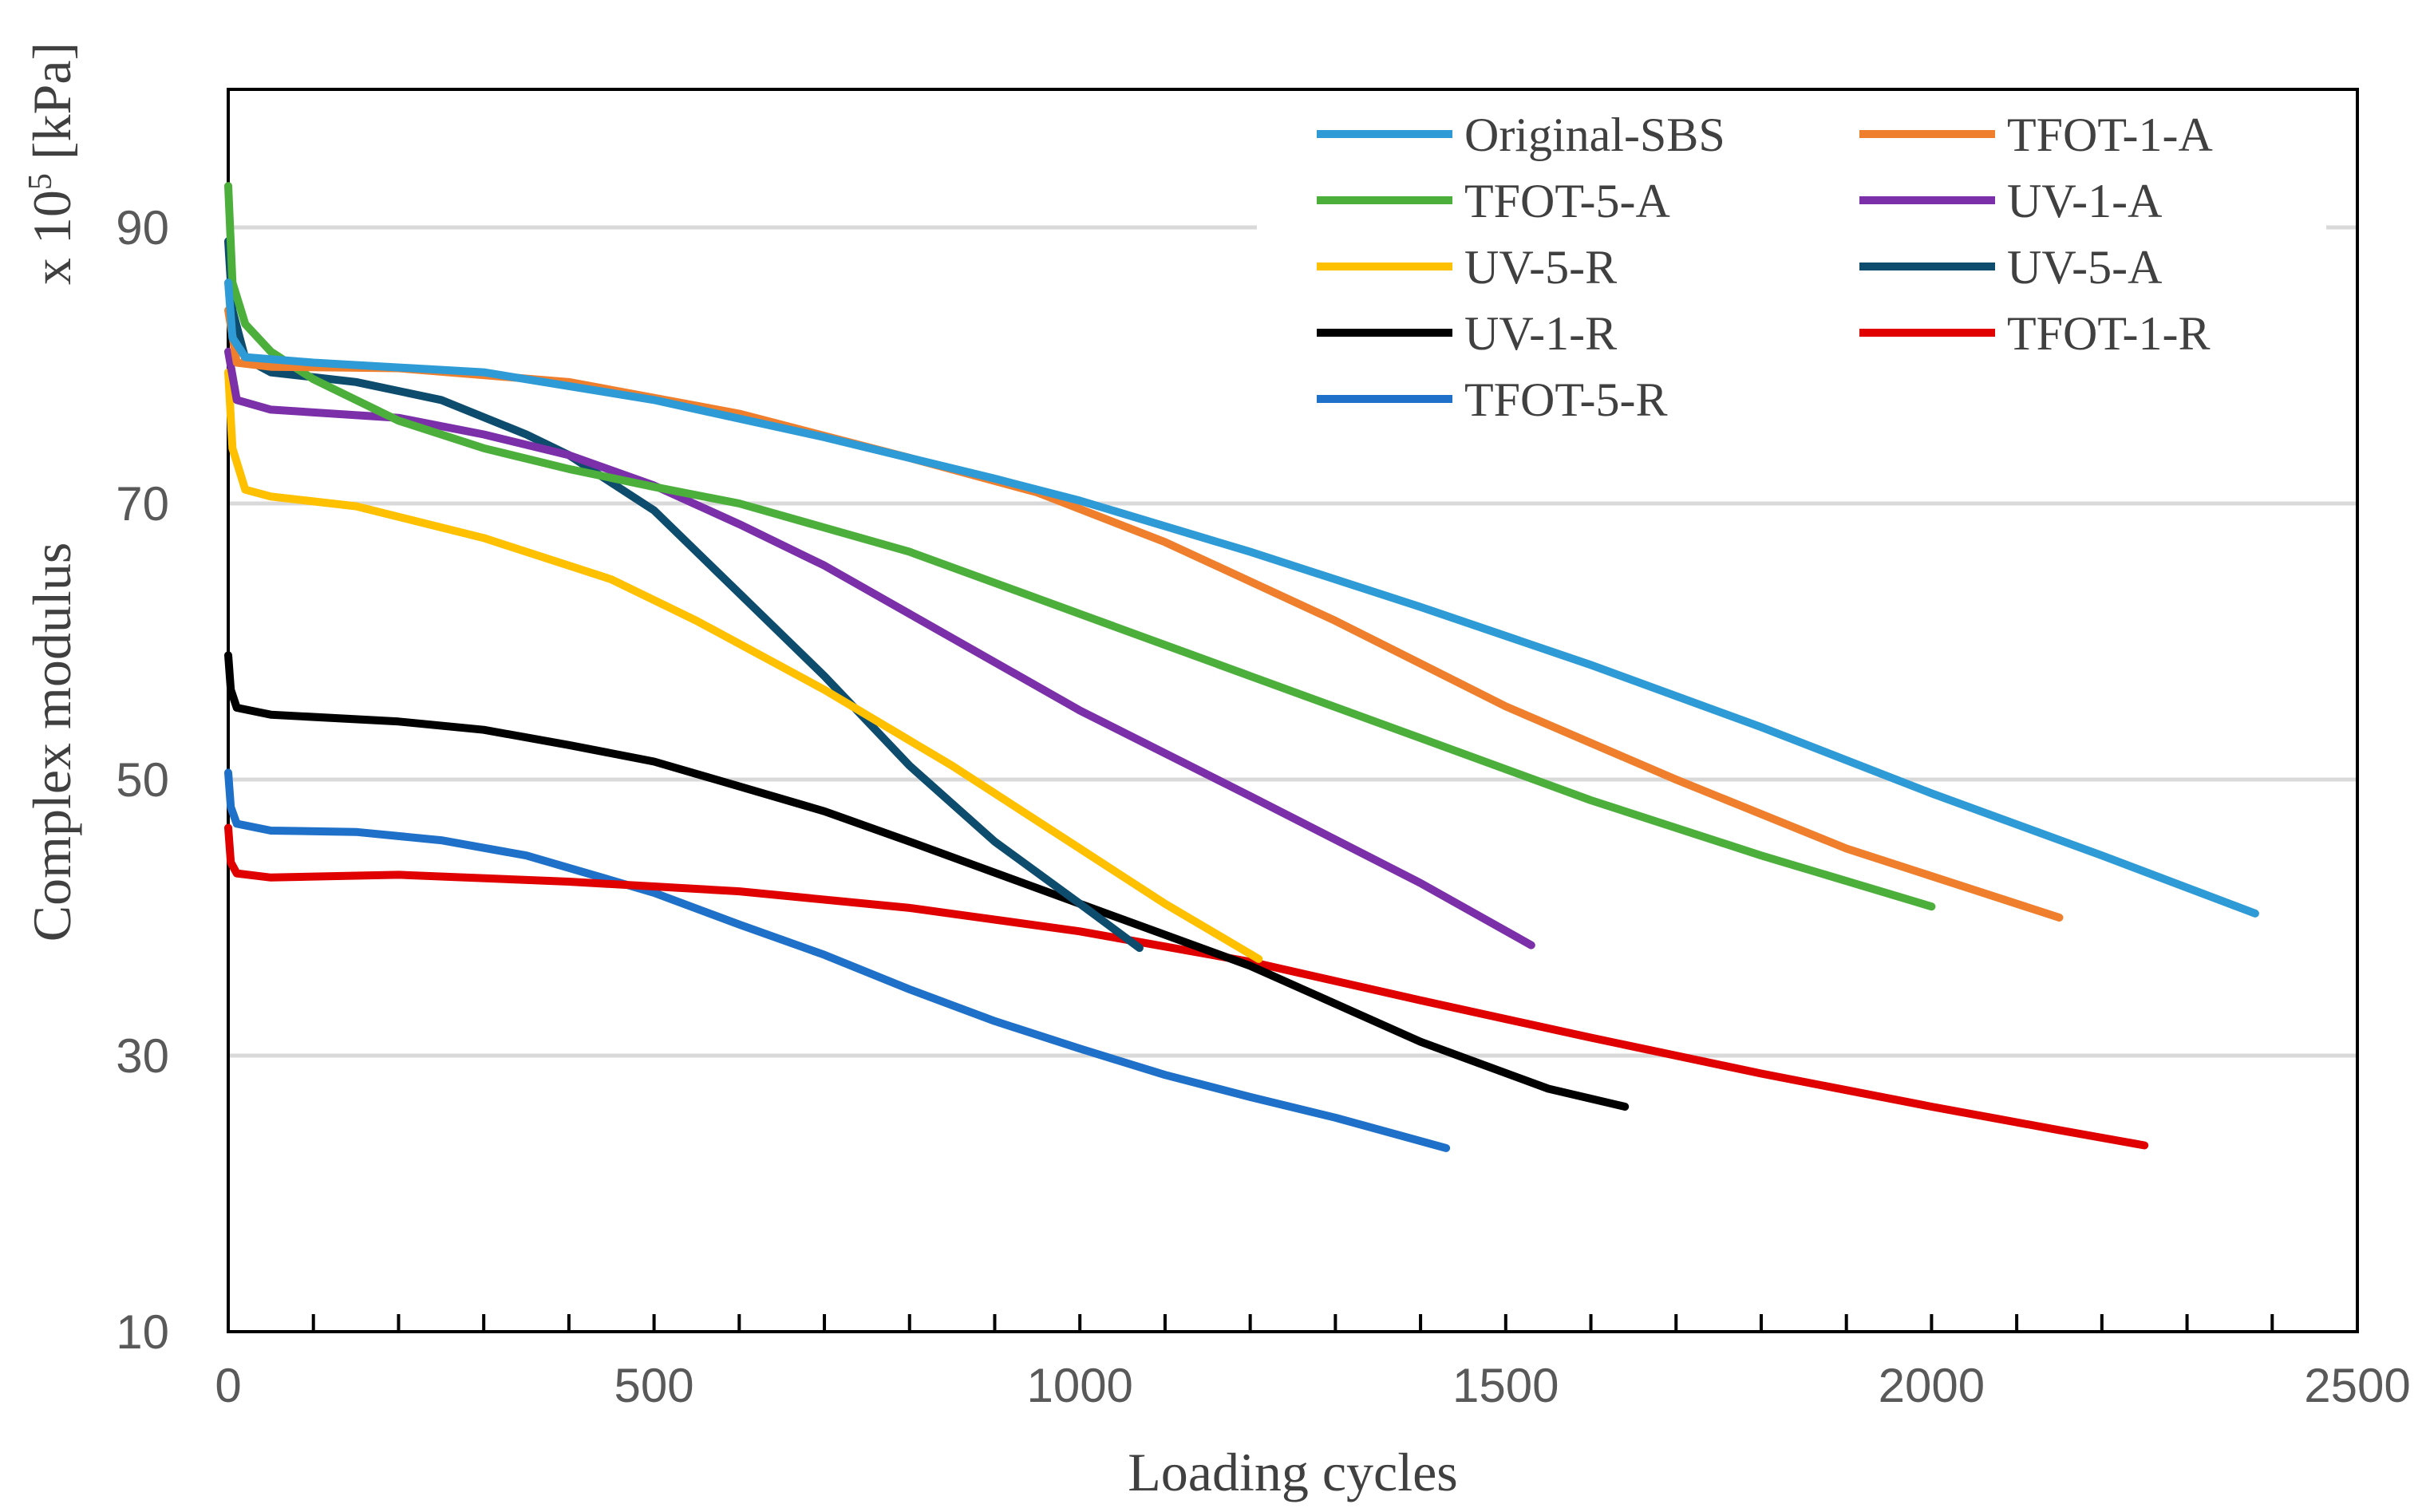  I want to click on legend-item-tfot-5-a: TFOT-5-A, so click(1493, 201).